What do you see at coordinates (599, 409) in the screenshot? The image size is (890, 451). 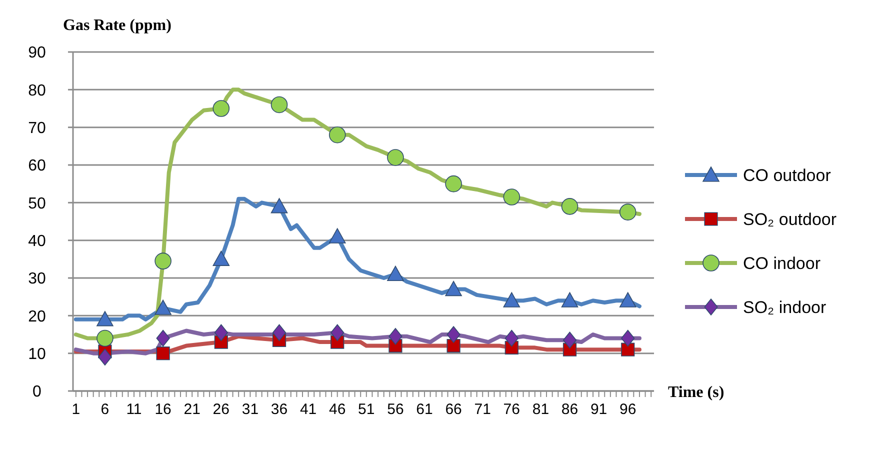 I see `x-tick-label: 91` at bounding box center [599, 409].